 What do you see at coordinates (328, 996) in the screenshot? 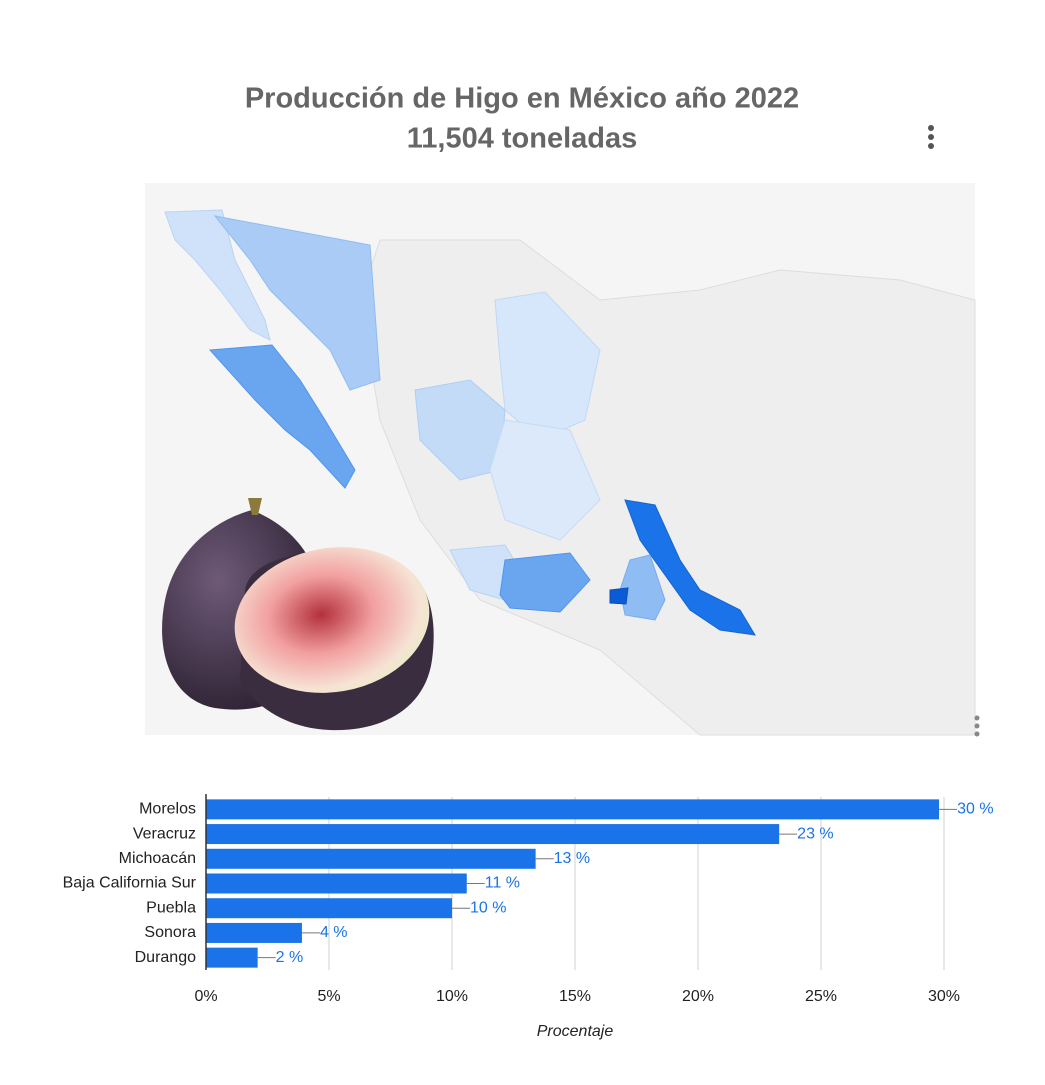
I see `x-tick-label: 5%` at bounding box center [328, 996].